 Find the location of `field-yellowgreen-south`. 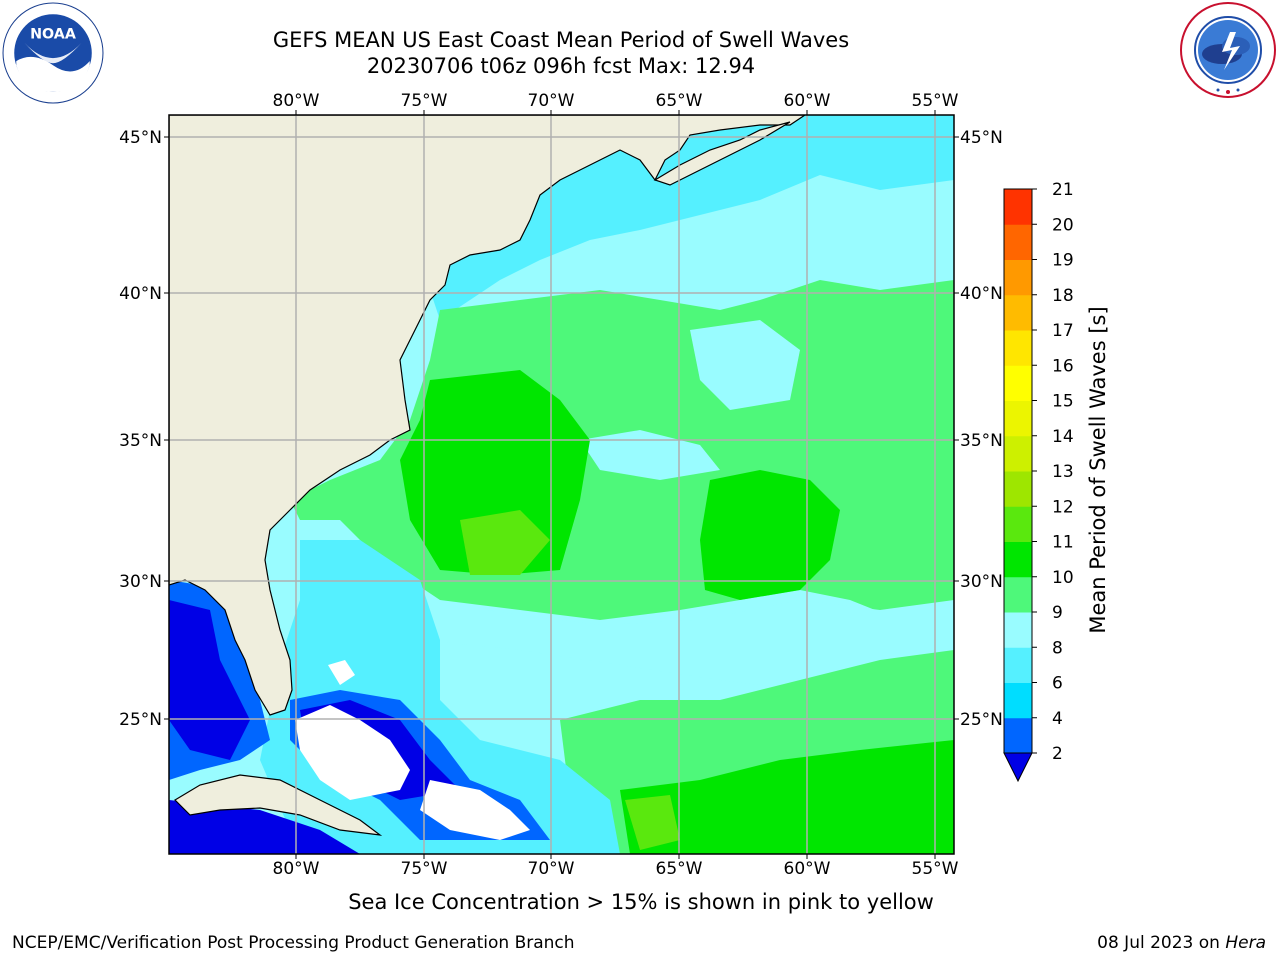

field-yellowgreen-south is located at coordinates (652, 822).